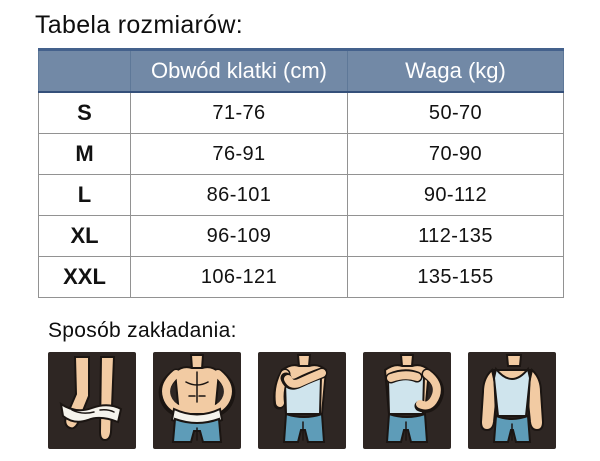 The image size is (600, 461). I want to click on weight-cell: 112-135, so click(455, 236).